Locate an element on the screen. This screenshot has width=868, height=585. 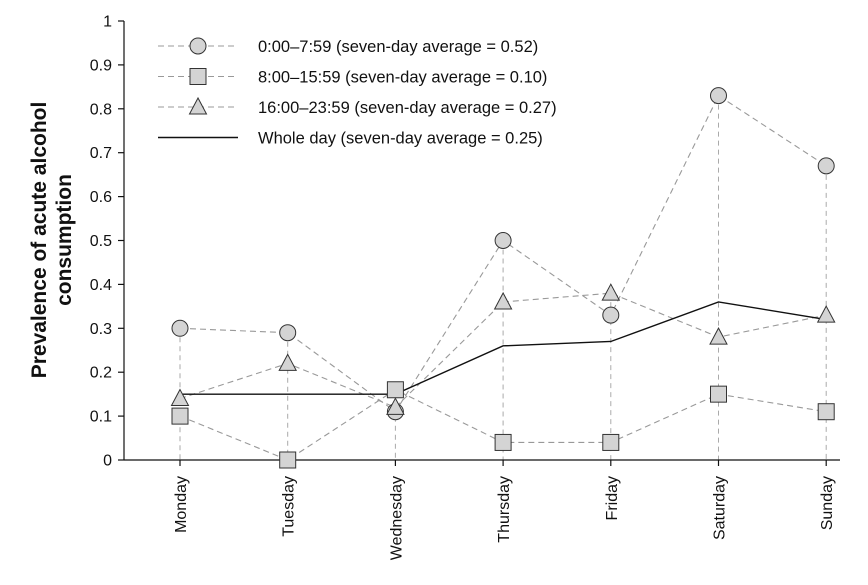
data-point-triangle-sunday is located at coordinates (826, 314).